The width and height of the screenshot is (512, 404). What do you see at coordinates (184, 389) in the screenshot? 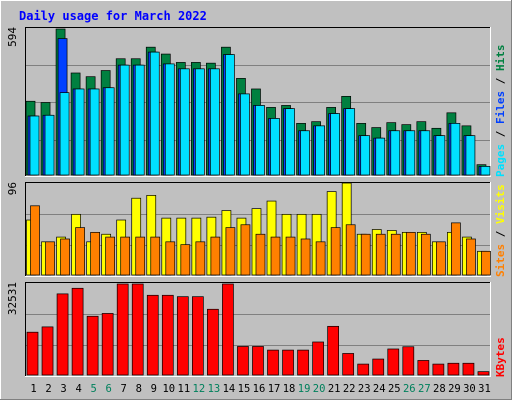
I see `x-tick-label: 11` at bounding box center [184, 389].